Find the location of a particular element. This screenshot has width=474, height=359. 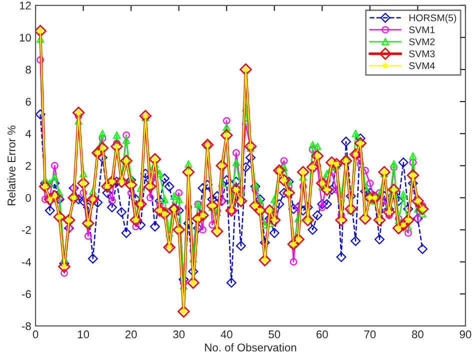

y-tick-label: 4 is located at coordinates (28, 134).